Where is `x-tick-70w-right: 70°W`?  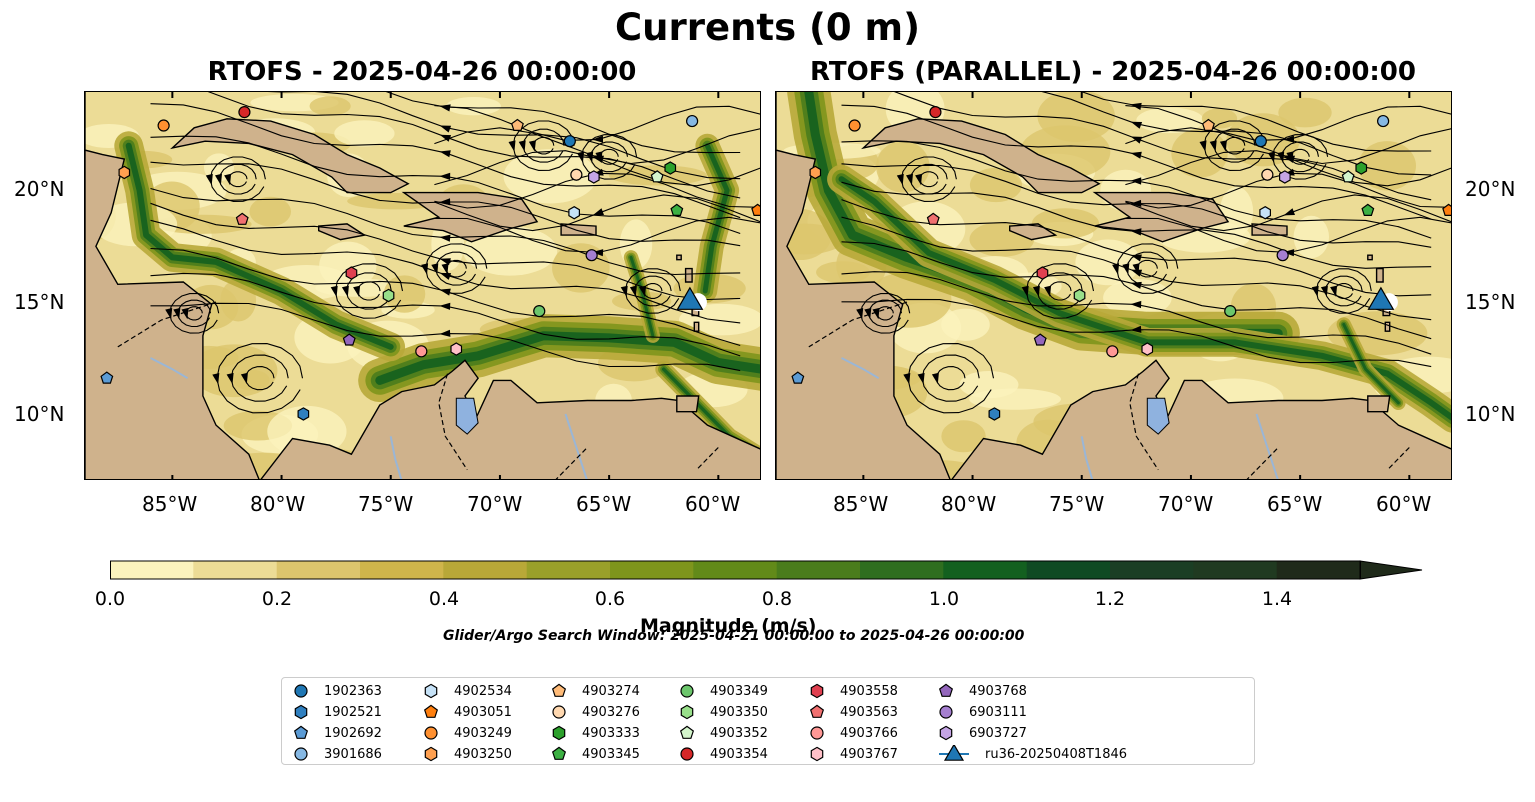 x-tick-70w-right: 70°W is located at coordinates (1186, 504).